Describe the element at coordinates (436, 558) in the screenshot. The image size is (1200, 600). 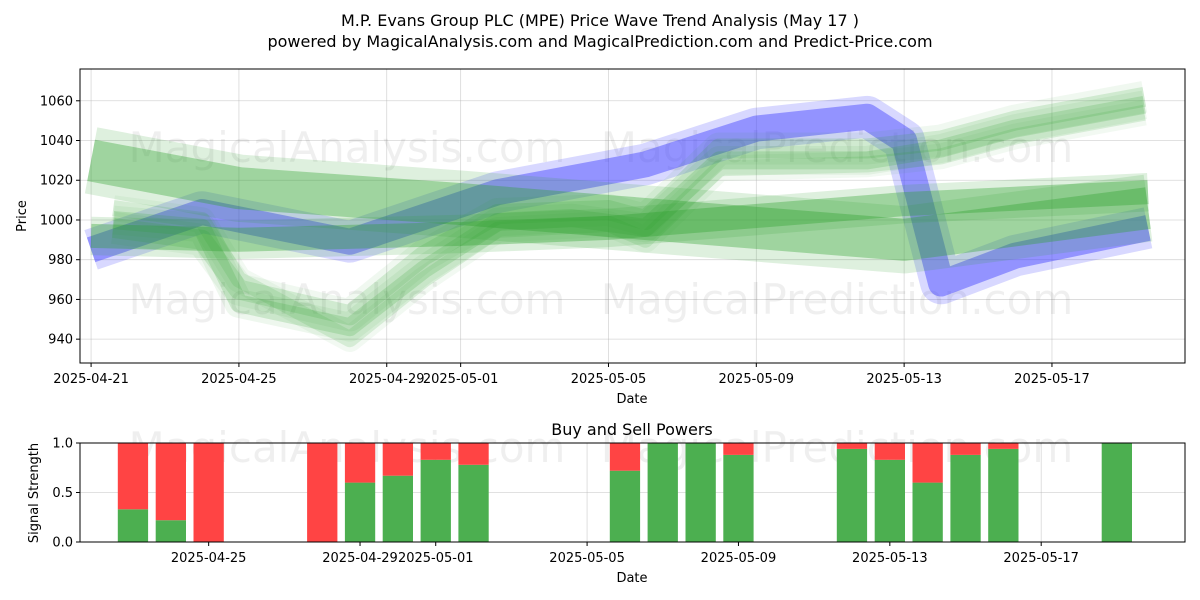
I see `signal-x-tick-label: 2025-05-01` at that location.